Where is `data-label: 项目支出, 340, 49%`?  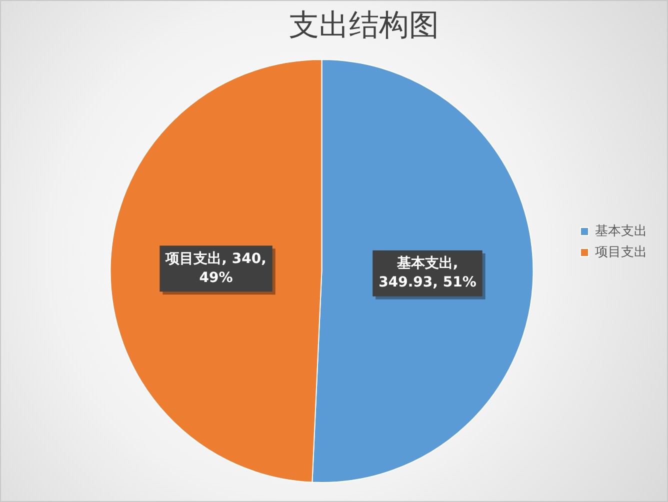
data-label: 项目支出, 340, 49% is located at coordinates (215, 268).